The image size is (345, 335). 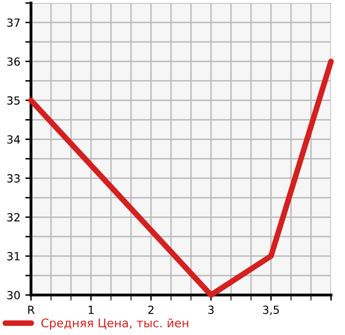 What do you see at coordinates (13, 295) in the screenshot?
I see `y-tick-label: 30` at bounding box center [13, 295].